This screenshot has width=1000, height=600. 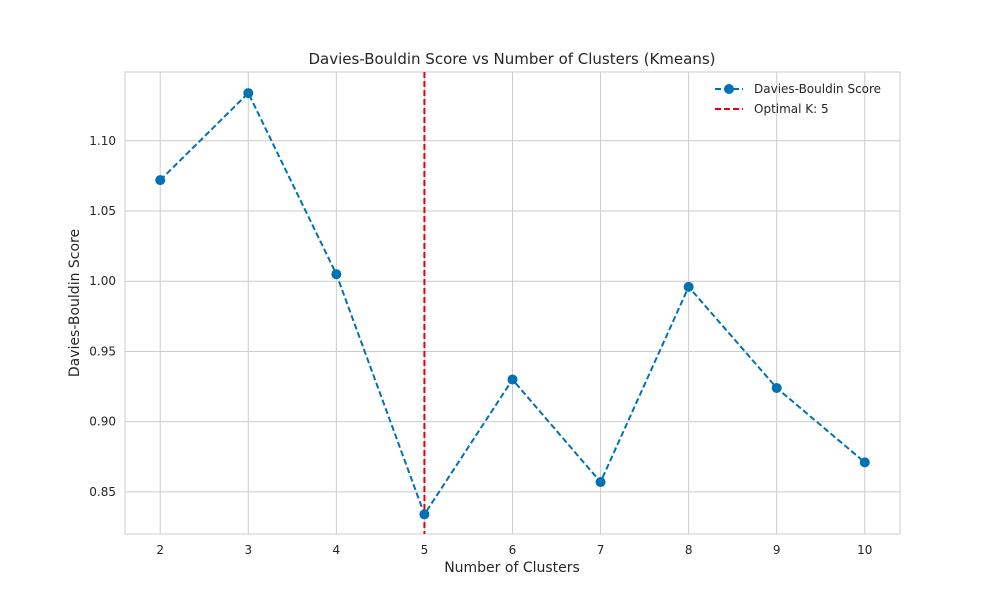 What do you see at coordinates (160, 550) in the screenshot?
I see `x-tick-label: 2` at bounding box center [160, 550].